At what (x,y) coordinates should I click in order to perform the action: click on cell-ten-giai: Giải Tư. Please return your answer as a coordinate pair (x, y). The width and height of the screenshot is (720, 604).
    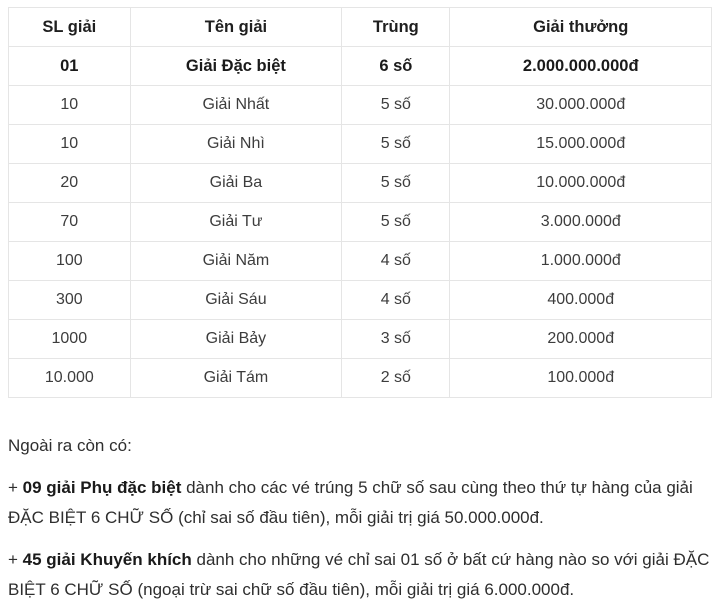
    Looking at the image, I should click on (236, 222).